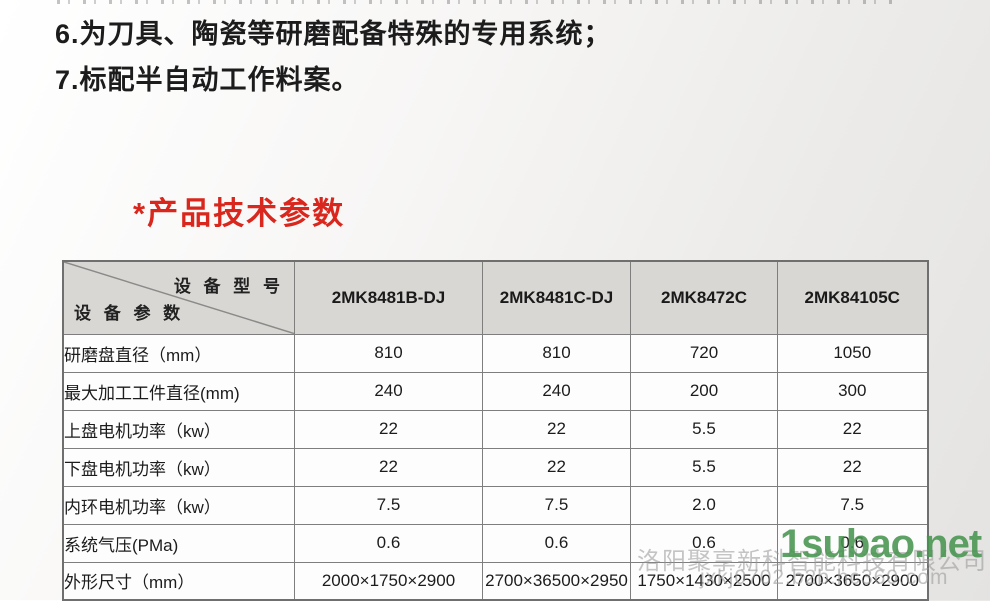 This screenshot has height=601, width=990. I want to click on param-label: 内环电机功率（kw）, so click(178, 505).